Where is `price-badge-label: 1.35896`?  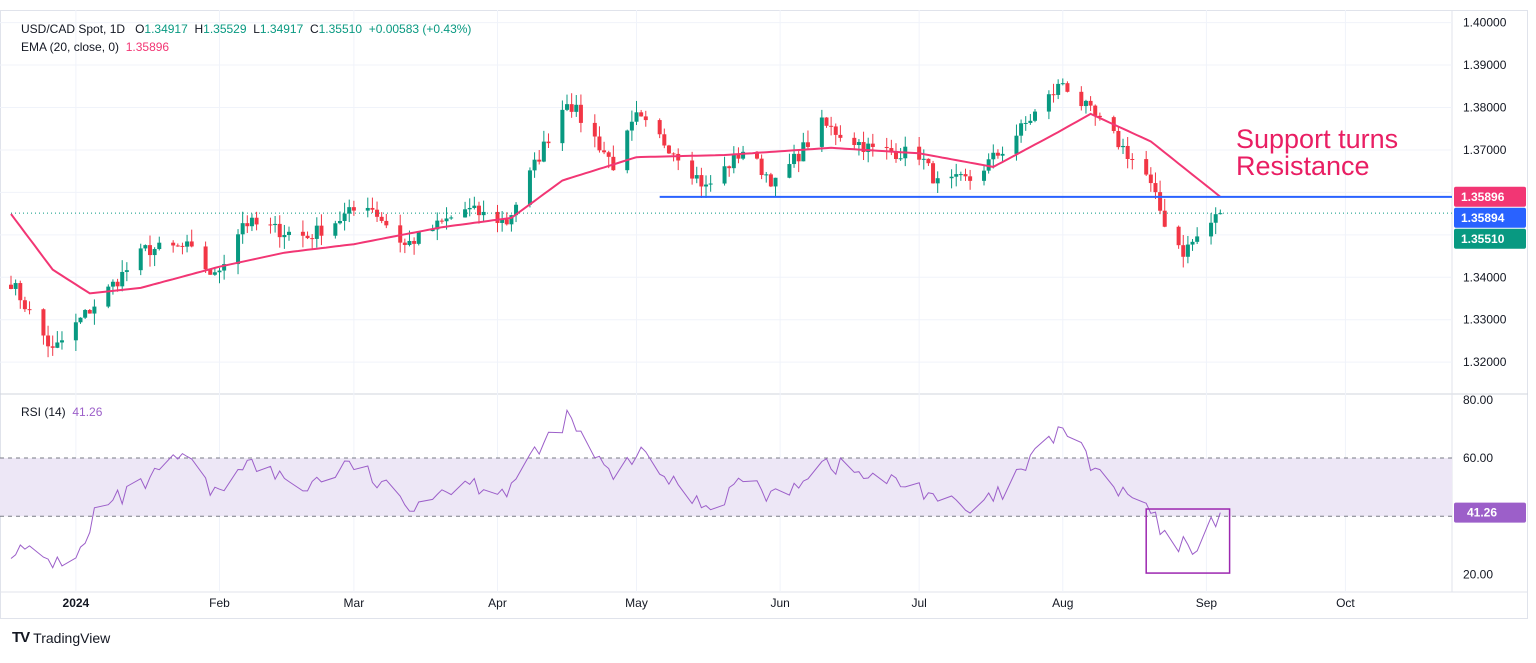
price-badge-label: 1.35896 is located at coordinates (1483, 197).